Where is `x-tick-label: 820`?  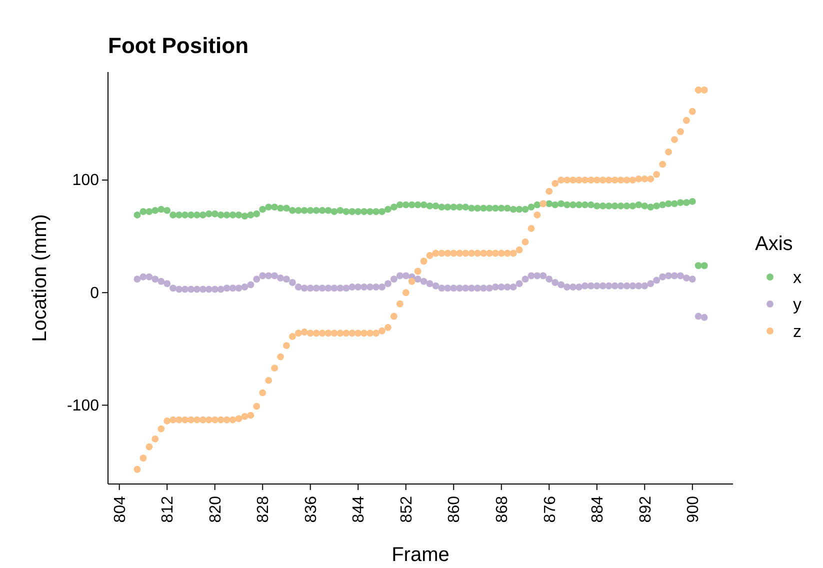
x-tick-label: 820 is located at coordinates (215, 509).